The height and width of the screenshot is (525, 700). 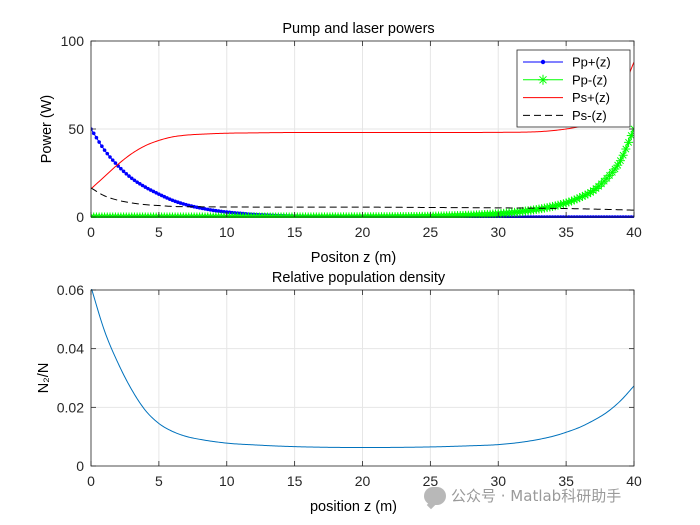 What do you see at coordinates (353, 258) in the screenshot?
I see `plot1-xlabel: Positon z (m)` at bounding box center [353, 258].